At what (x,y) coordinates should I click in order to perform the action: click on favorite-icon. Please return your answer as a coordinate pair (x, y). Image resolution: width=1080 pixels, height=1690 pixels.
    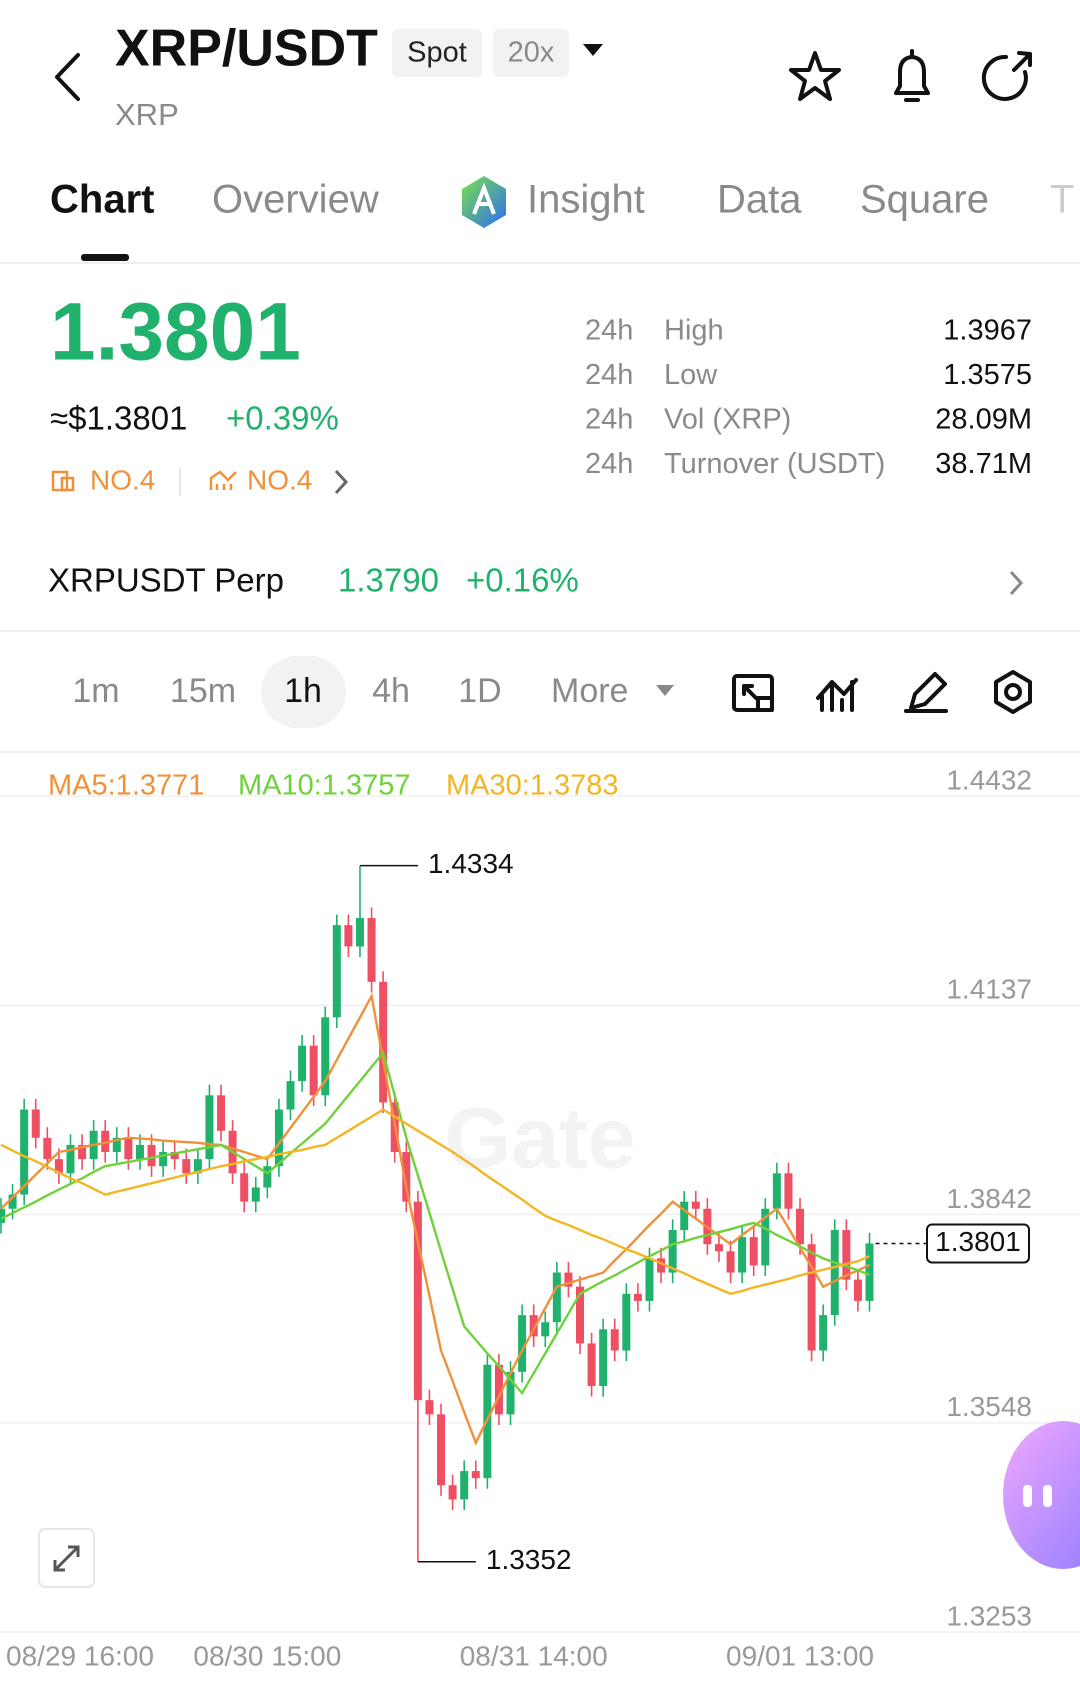
    Looking at the image, I should click on (815, 76).